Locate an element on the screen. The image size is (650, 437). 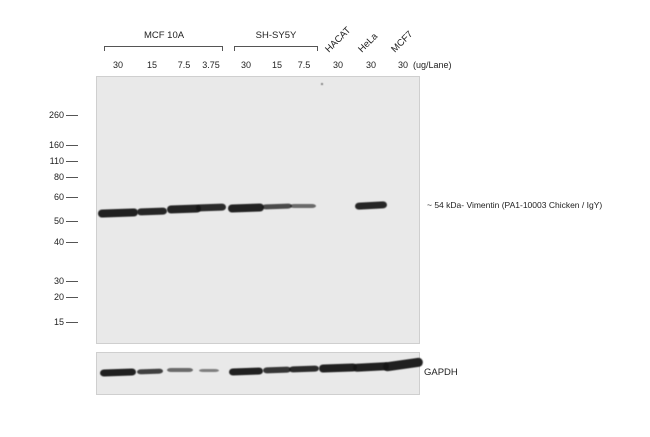
group-label-mcf10a: MCF 10A is located at coordinates (164, 35).